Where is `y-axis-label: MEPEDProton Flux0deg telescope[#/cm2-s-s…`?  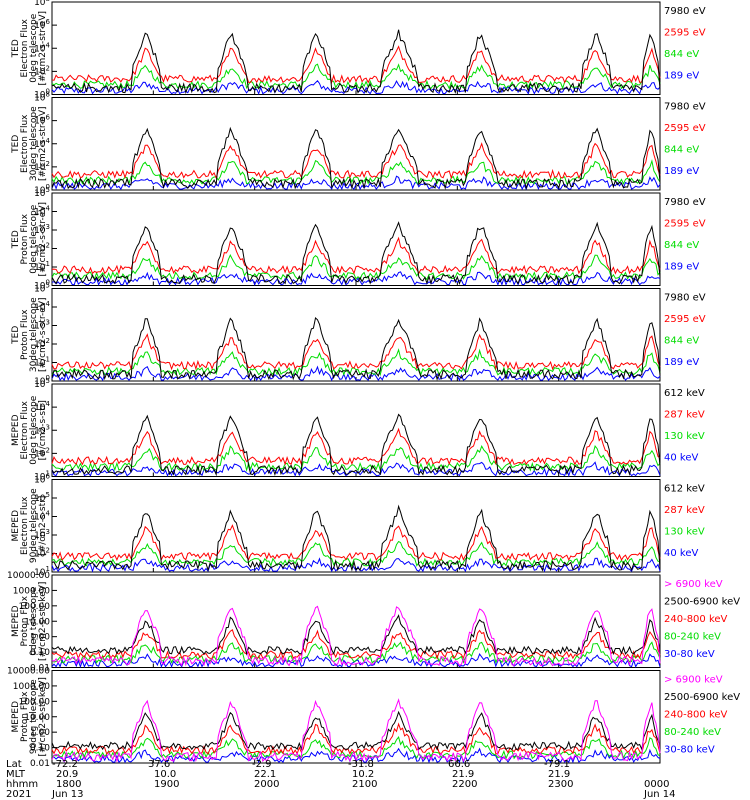
y-axis-label: MEPEDProton Flux0deg telescope[#/cm2-s-s… is located at coordinates (29, 621).